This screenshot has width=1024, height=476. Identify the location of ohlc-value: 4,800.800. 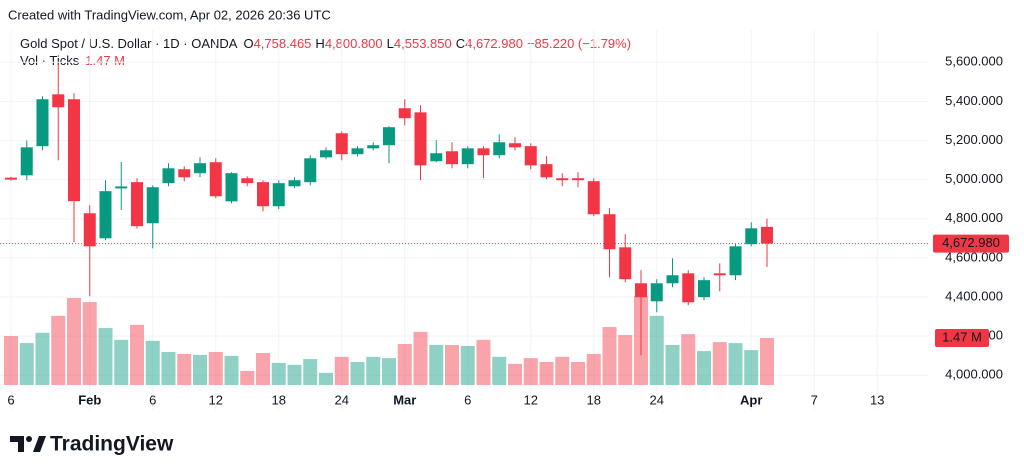
(354, 43).